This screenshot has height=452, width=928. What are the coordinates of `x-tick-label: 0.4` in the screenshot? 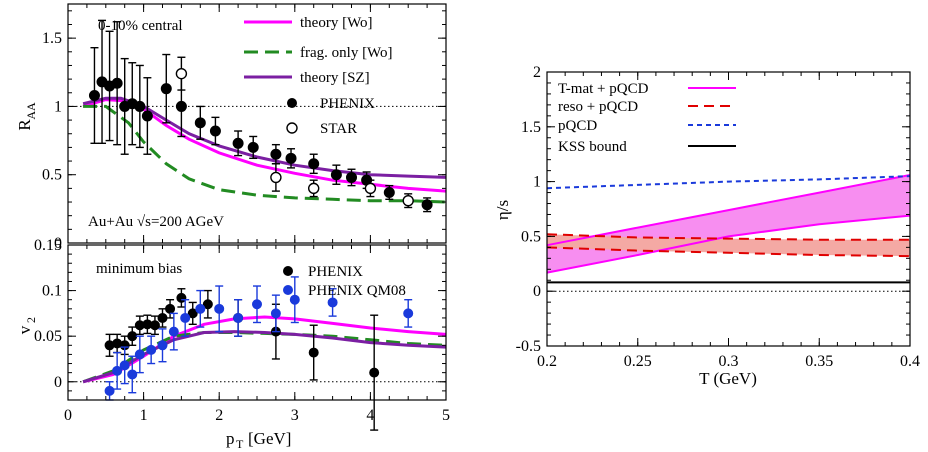 It's located at (910, 361).